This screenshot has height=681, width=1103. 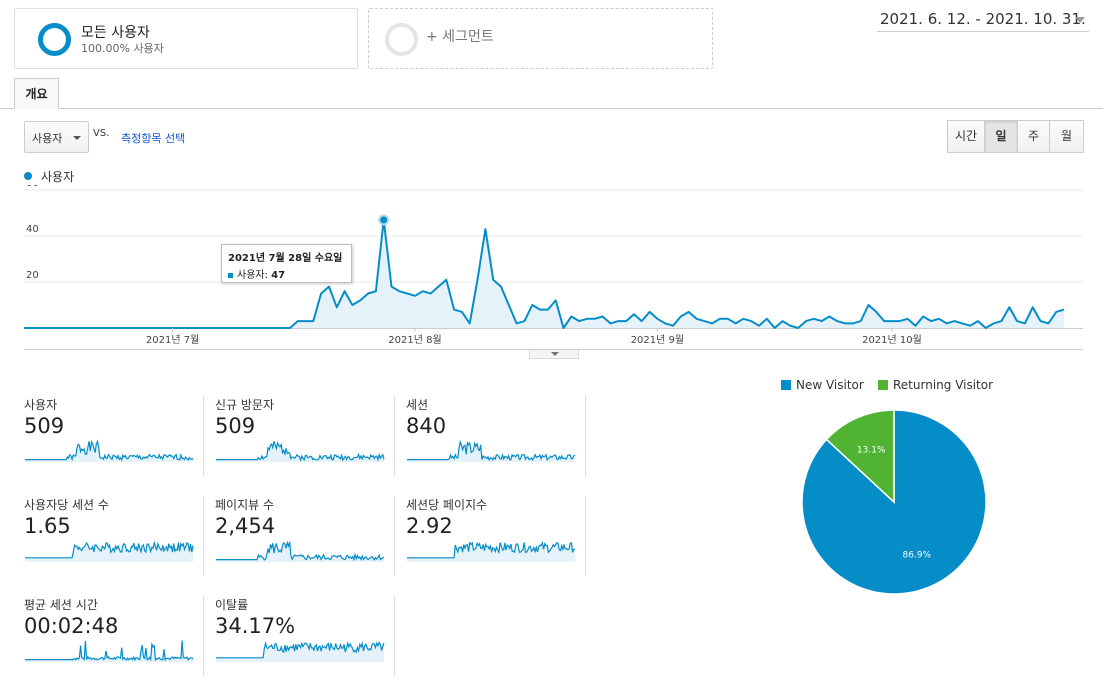 I want to click on date-range-text: 2021. 6. 12. - 2021. 10. 31., so click(x=983, y=19).